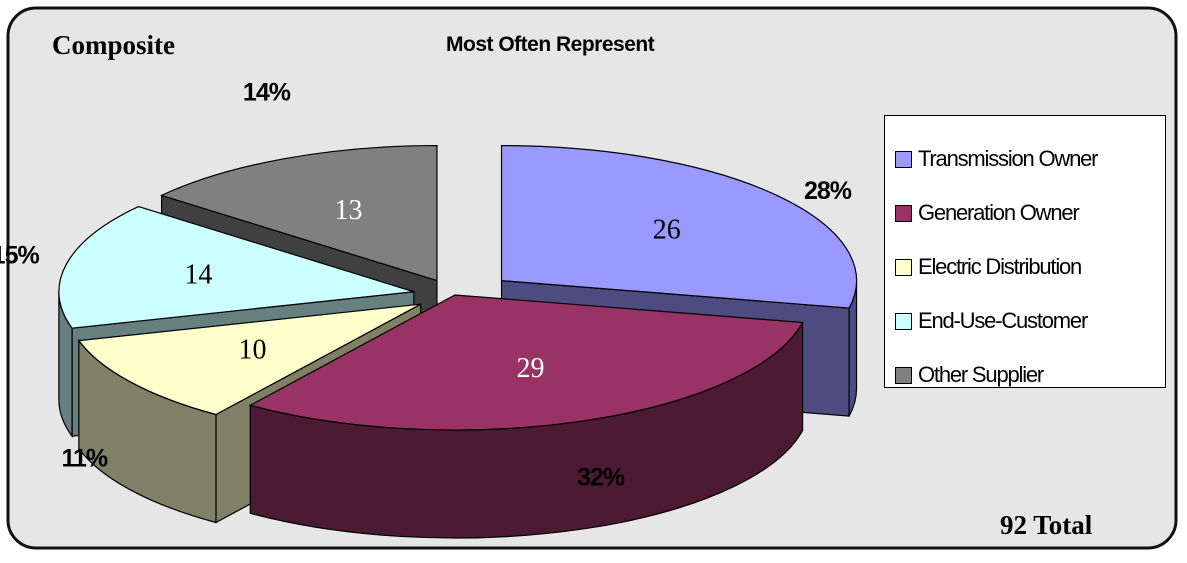 The height and width of the screenshot is (563, 1187). I want to click on legend-label: Other Supplier, so click(981, 374).